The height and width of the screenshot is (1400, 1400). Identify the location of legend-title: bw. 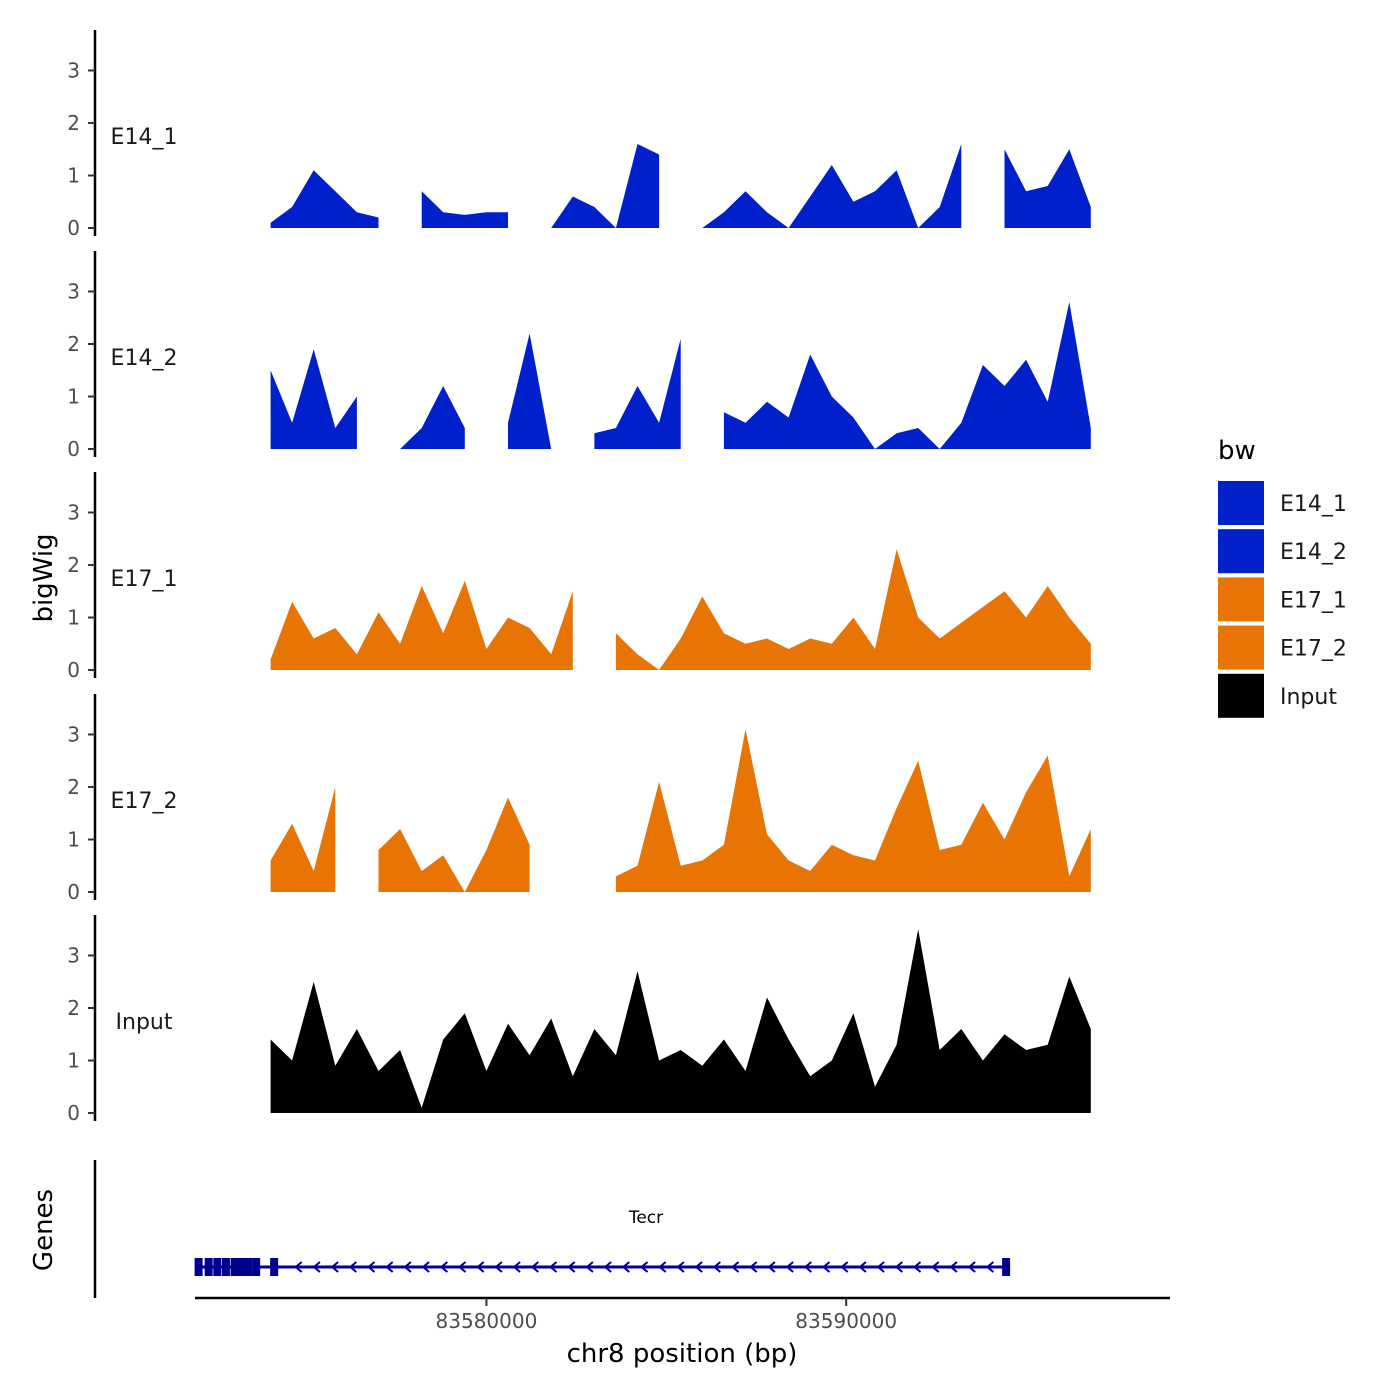
(1237, 451).